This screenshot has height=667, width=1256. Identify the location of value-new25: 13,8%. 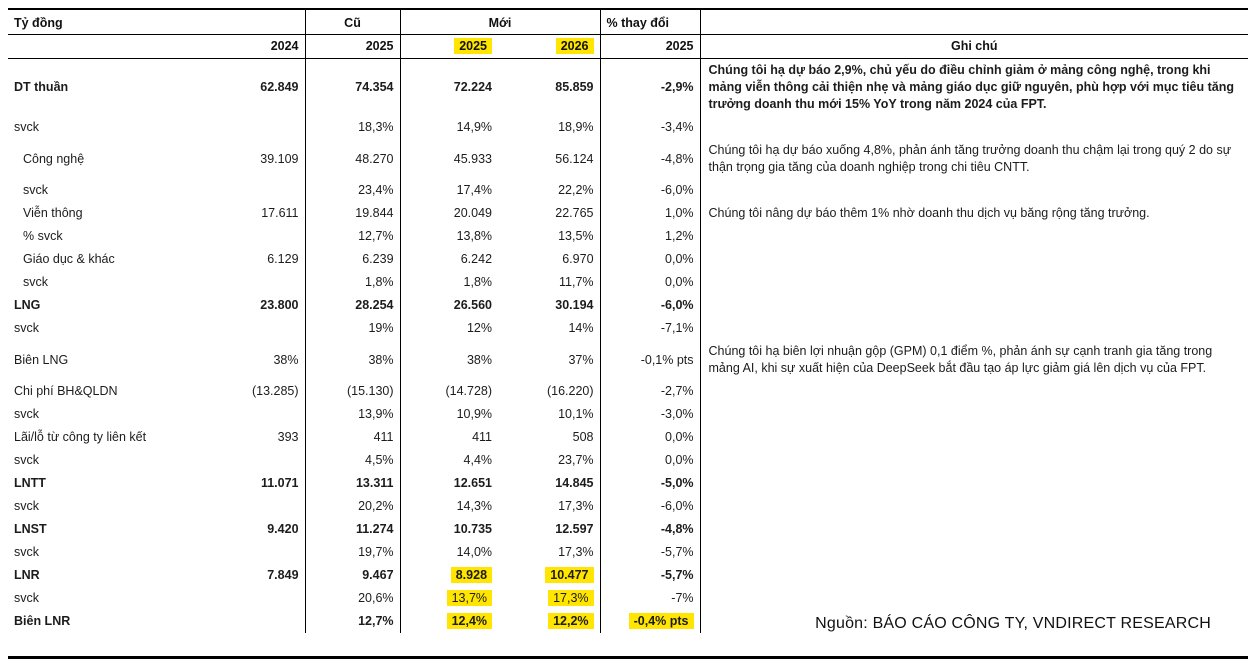
(449, 236).